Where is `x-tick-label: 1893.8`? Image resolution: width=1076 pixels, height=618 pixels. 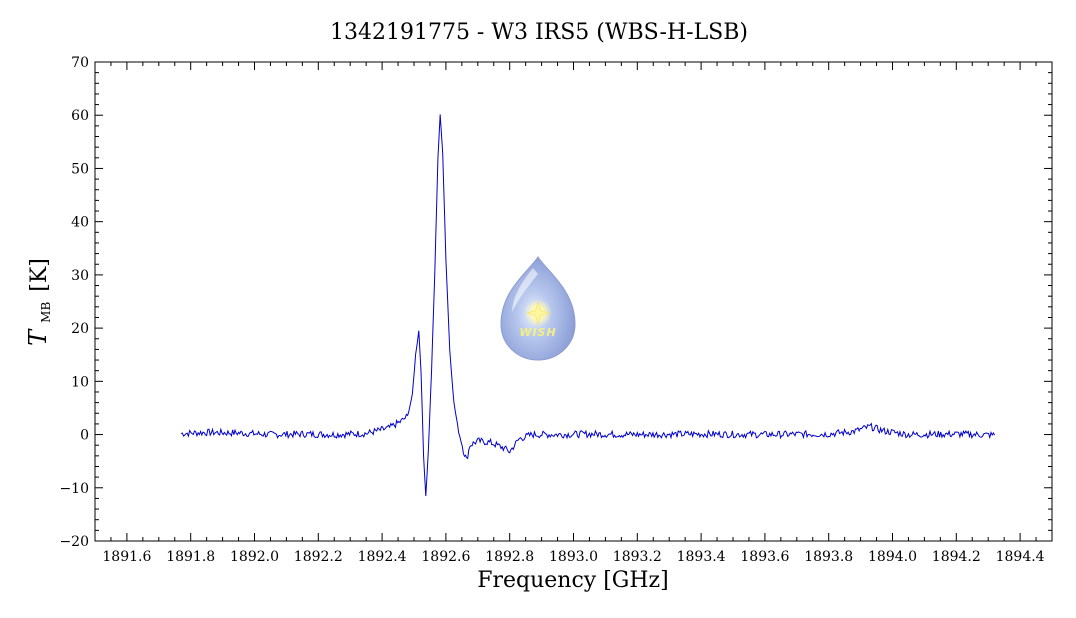 x-tick-label: 1893.8 is located at coordinates (828, 557).